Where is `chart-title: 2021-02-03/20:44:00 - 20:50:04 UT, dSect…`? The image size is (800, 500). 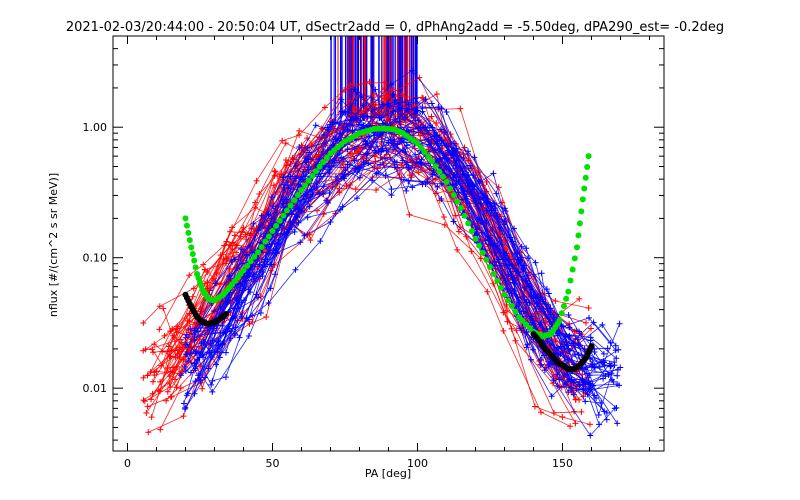 chart-title: 2021-02-03/20:44:00 - 20:50:04 UT, dSect… is located at coordinates (395, 27).